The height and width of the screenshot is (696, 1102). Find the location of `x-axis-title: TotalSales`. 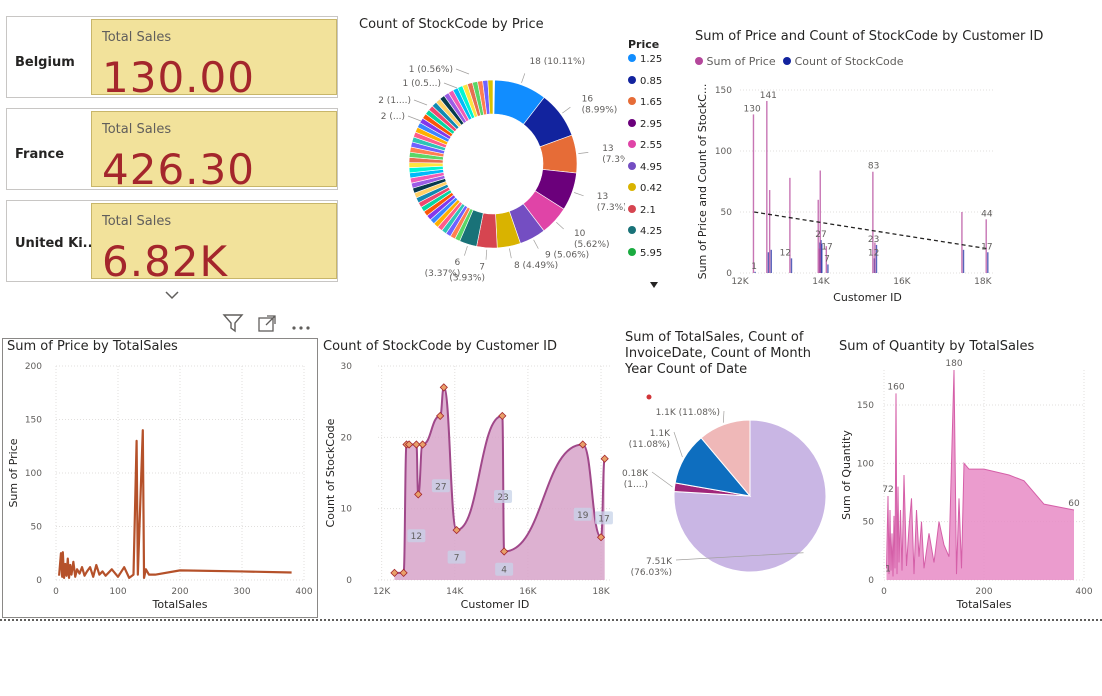

x-axis-title: TotalSales is located at coordinates (180, 604).